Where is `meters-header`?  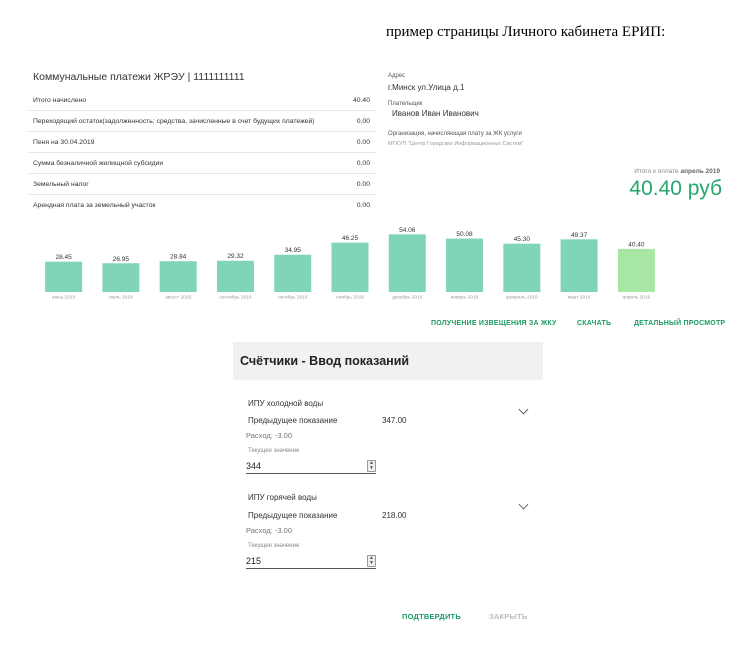 meters-header is located at coordinates (388, 361).